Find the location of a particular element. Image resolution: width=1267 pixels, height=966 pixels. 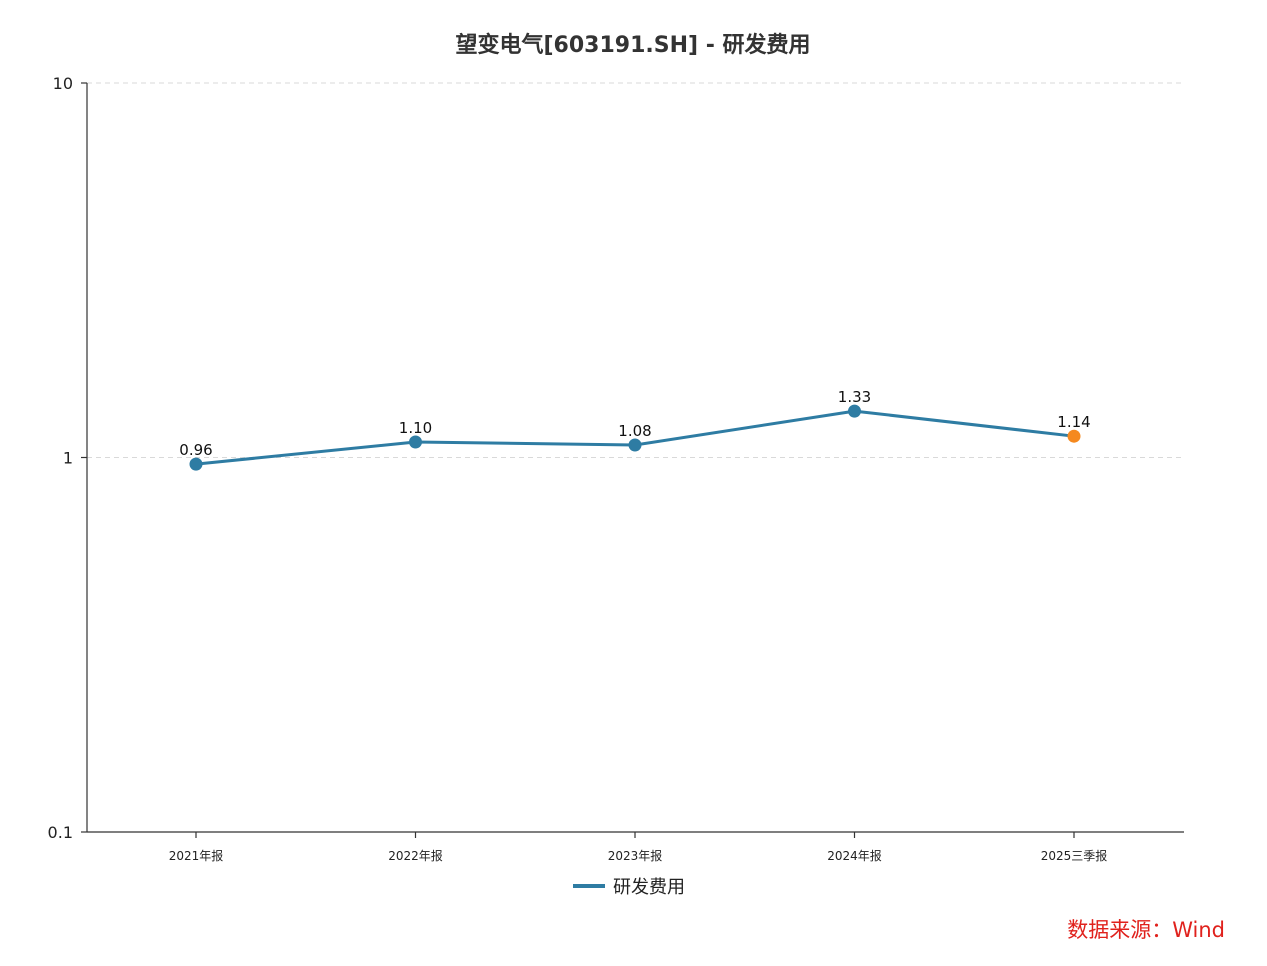

data-label: 1.08 is located at coordinates (634, 431).